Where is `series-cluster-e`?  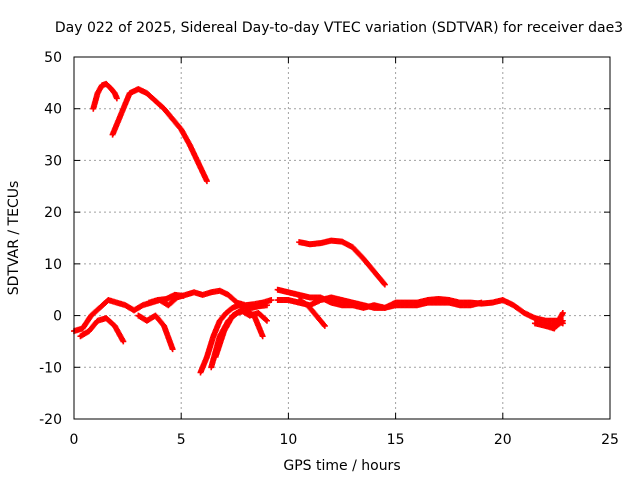 series-cluster-e is located at coordinates (233, 339).